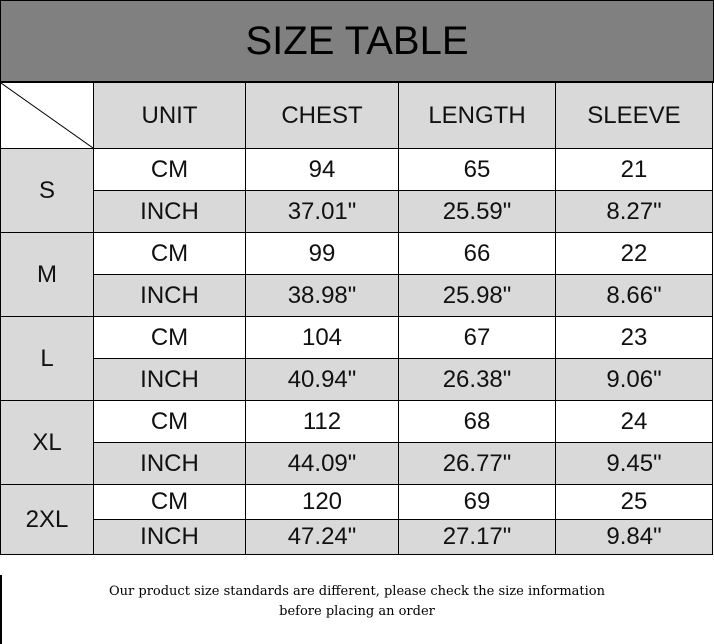 This screenshot has width=714, height=644. What do you see at coordinates (477, 421) in the screenshot?
I see `cell-length: 68` at bounding box center [477, 421].